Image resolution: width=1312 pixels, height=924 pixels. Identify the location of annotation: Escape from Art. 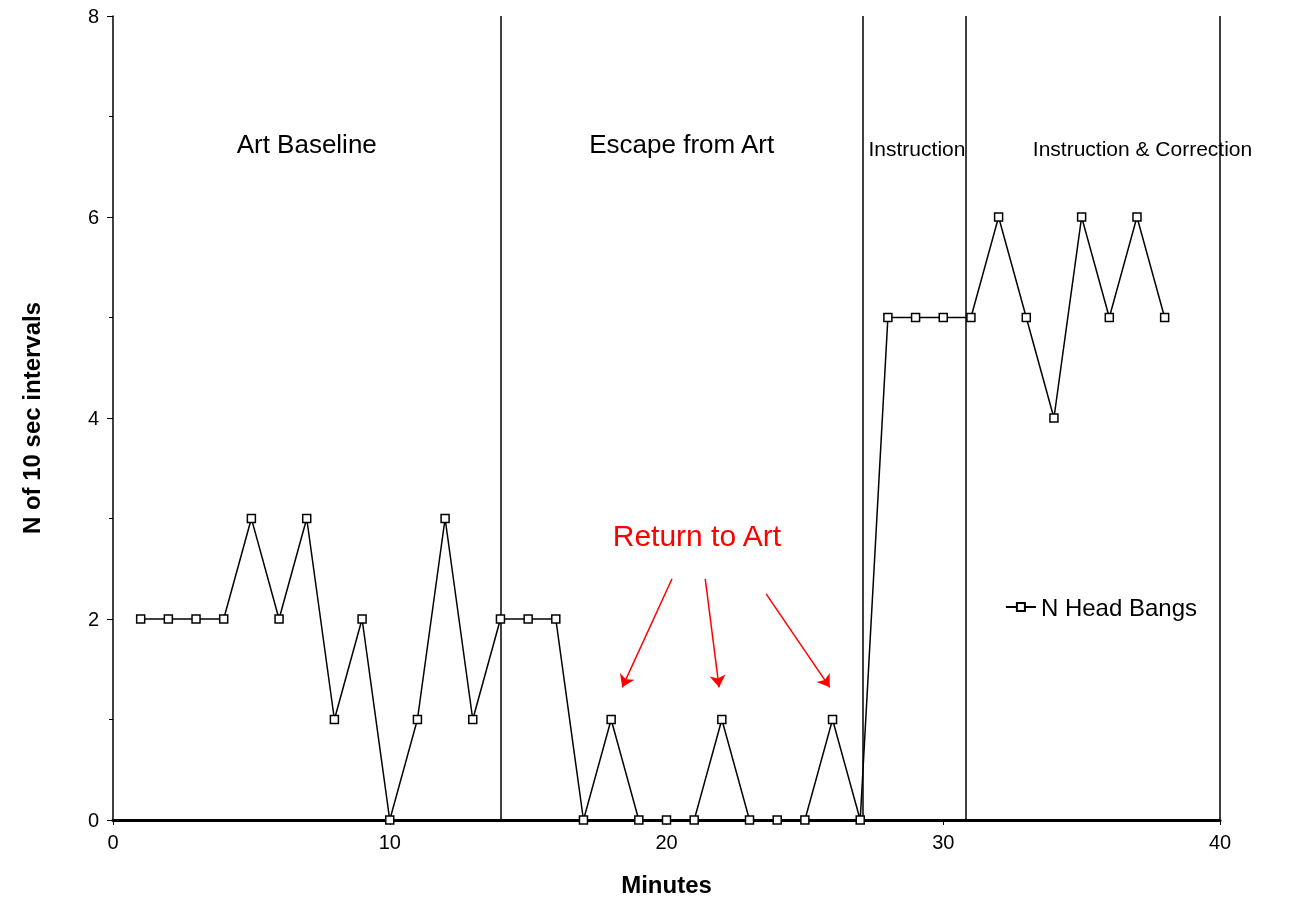
(682, 143).